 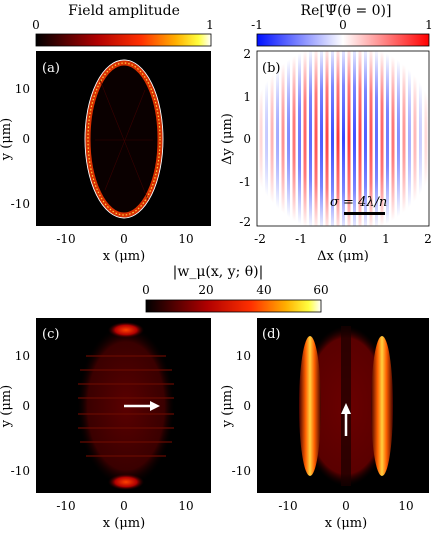 I want to click on panel-d-right-lobe, so click(x=382, y=406).